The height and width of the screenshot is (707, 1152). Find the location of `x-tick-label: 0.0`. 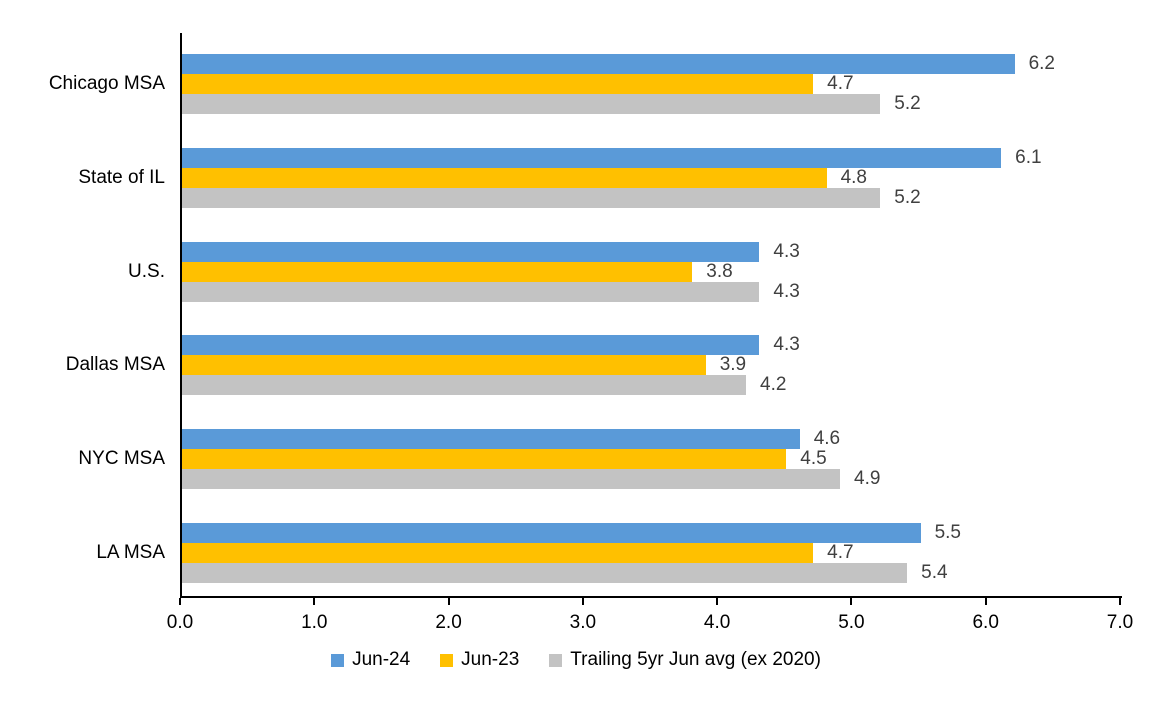

x-tick-label: 0.0 is located at coordinates (180, 622).